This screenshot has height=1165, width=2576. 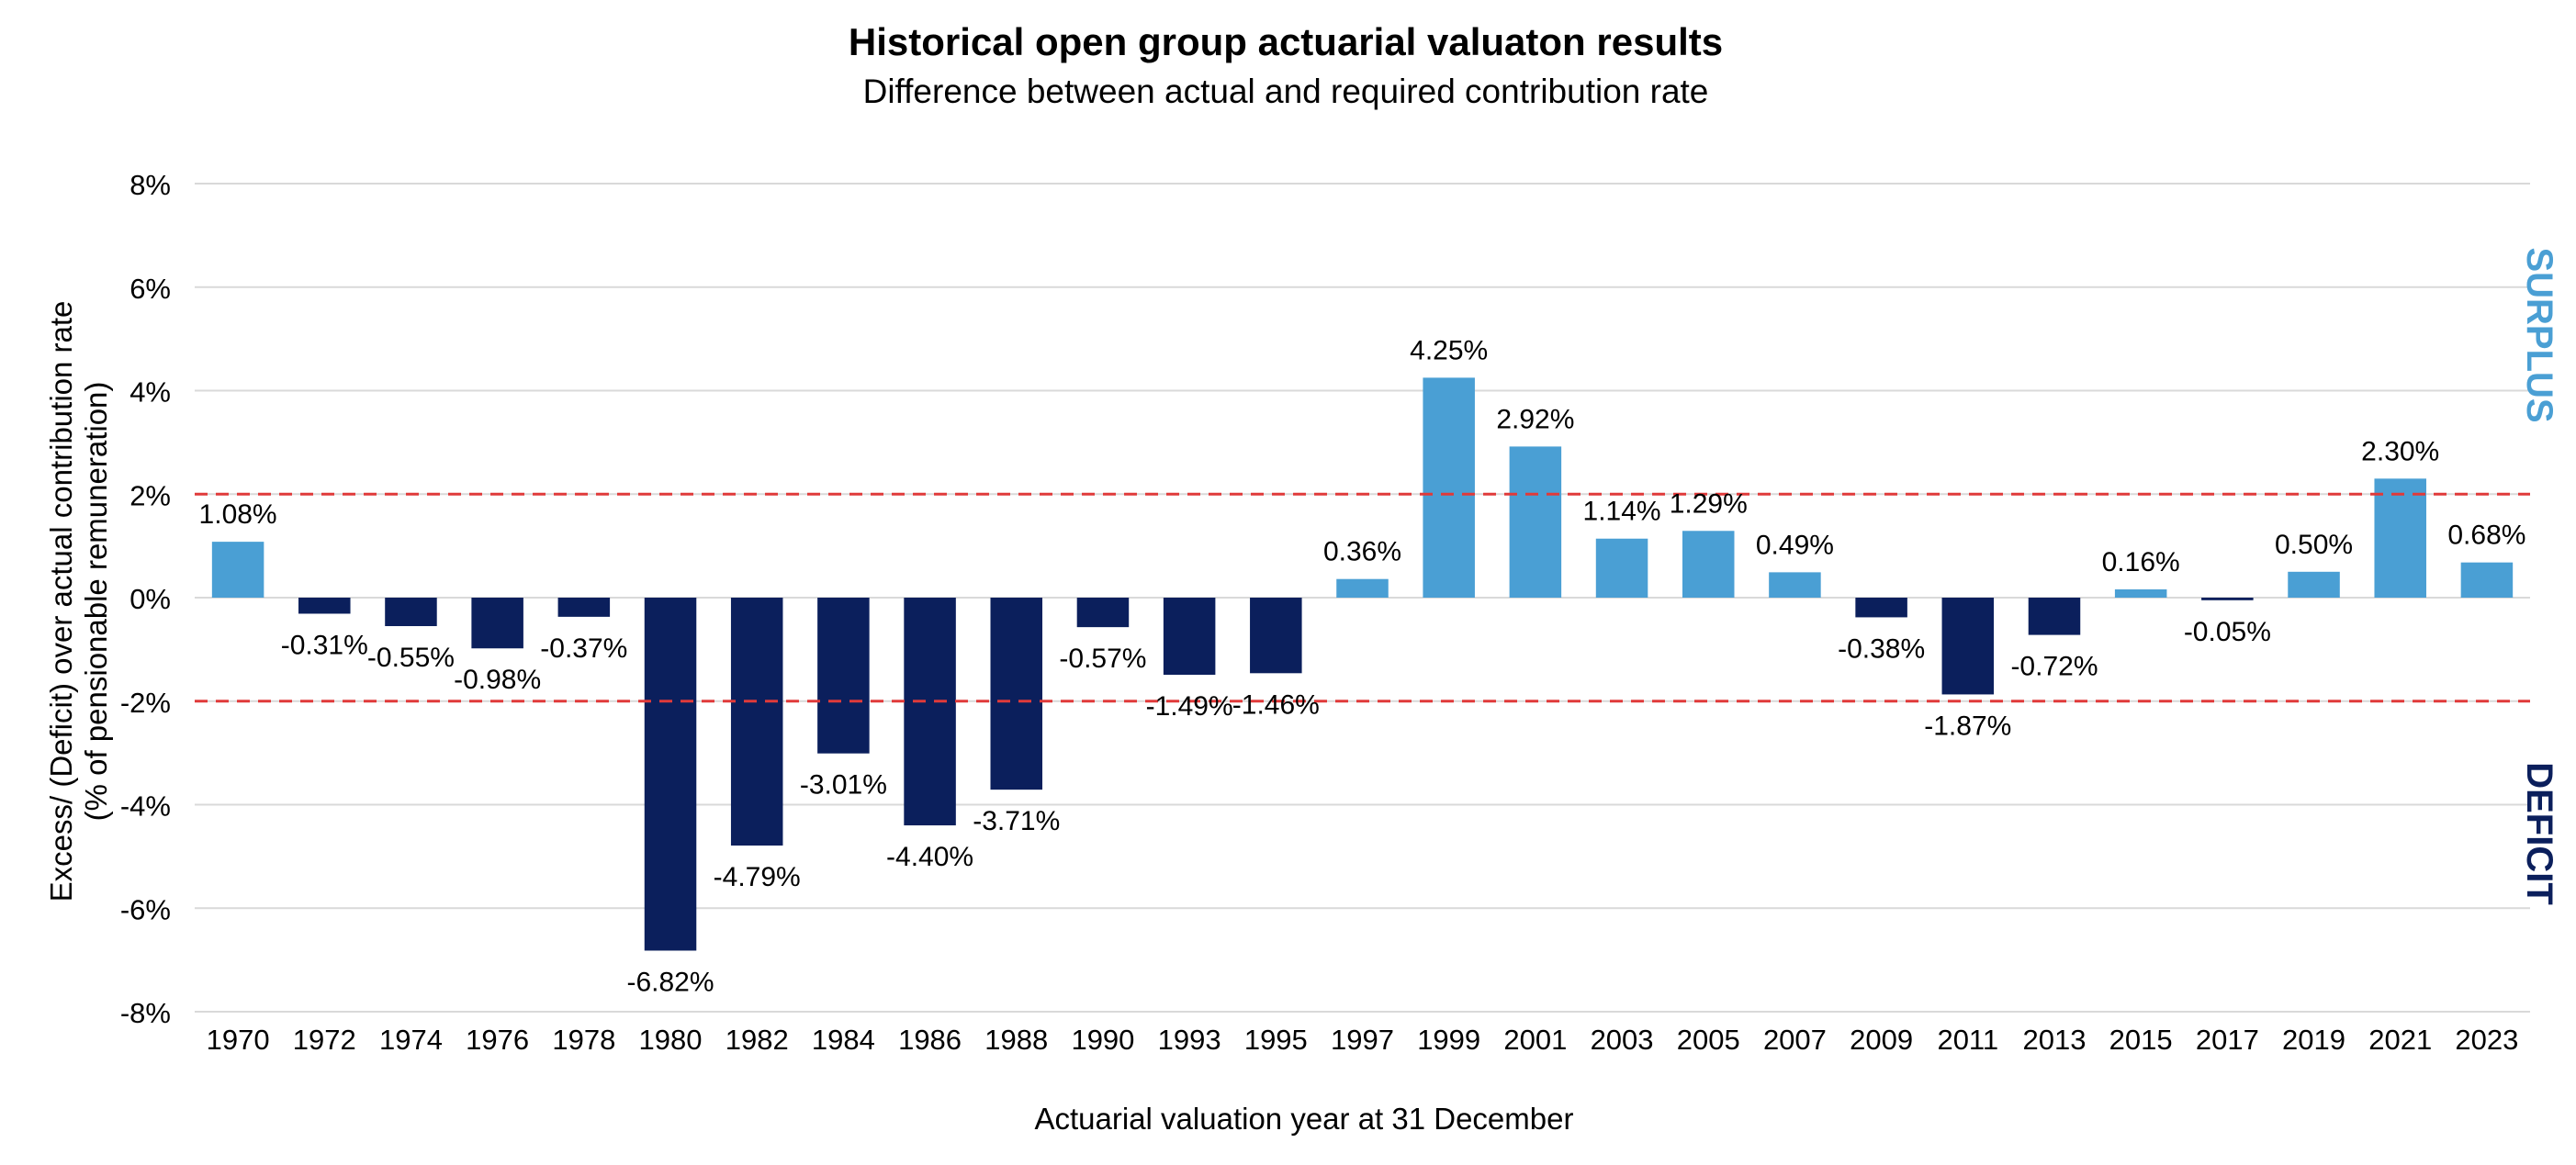 What do you see at coordinates (2539, 334) in the screenshot?
I see `surplus-region-label: SURPLUS` at bounding box center [2539, 334].